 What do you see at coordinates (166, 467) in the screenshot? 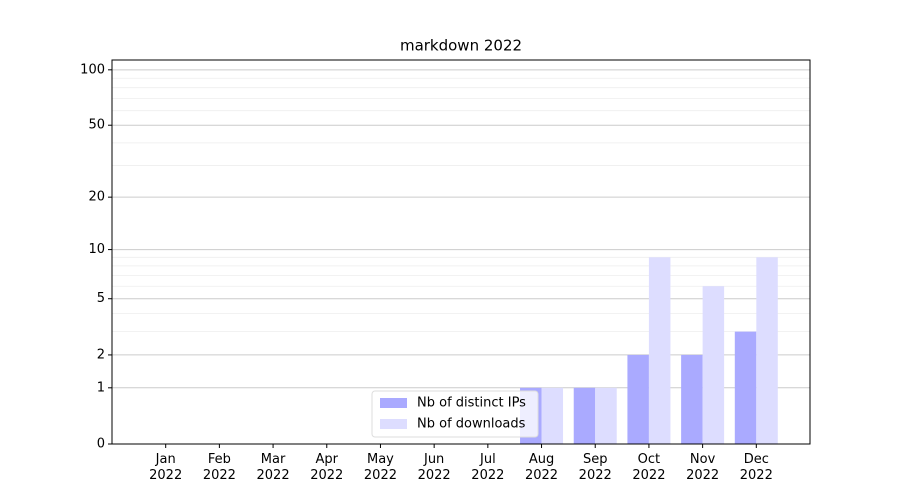
I see `x-tick-label: Jan 2022` at bounding box center [166, 467].